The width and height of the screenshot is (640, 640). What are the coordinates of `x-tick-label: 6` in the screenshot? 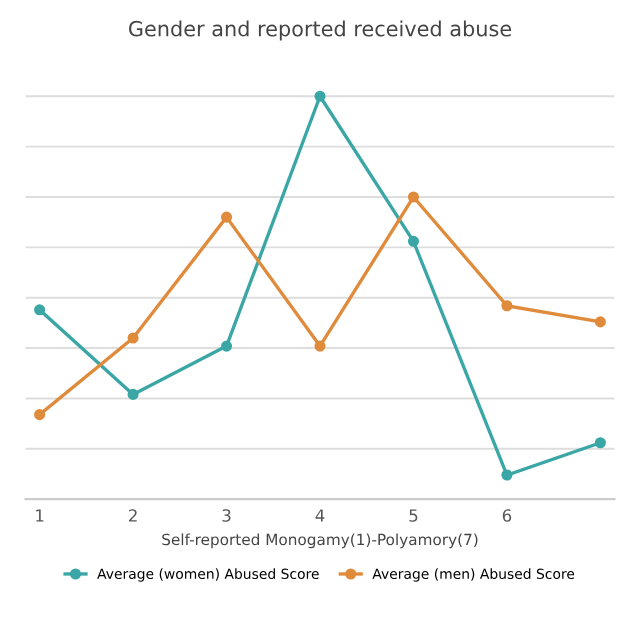 It's located at (507, 515).